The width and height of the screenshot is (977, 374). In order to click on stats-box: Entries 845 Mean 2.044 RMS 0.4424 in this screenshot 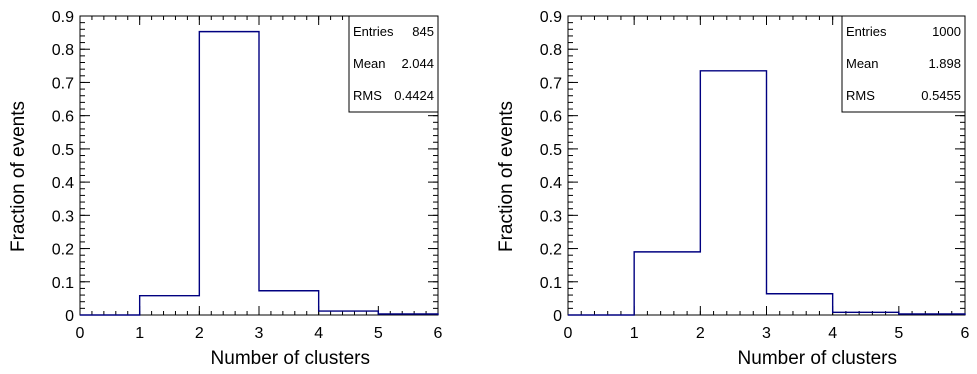, I will do `click(393, 64)`.